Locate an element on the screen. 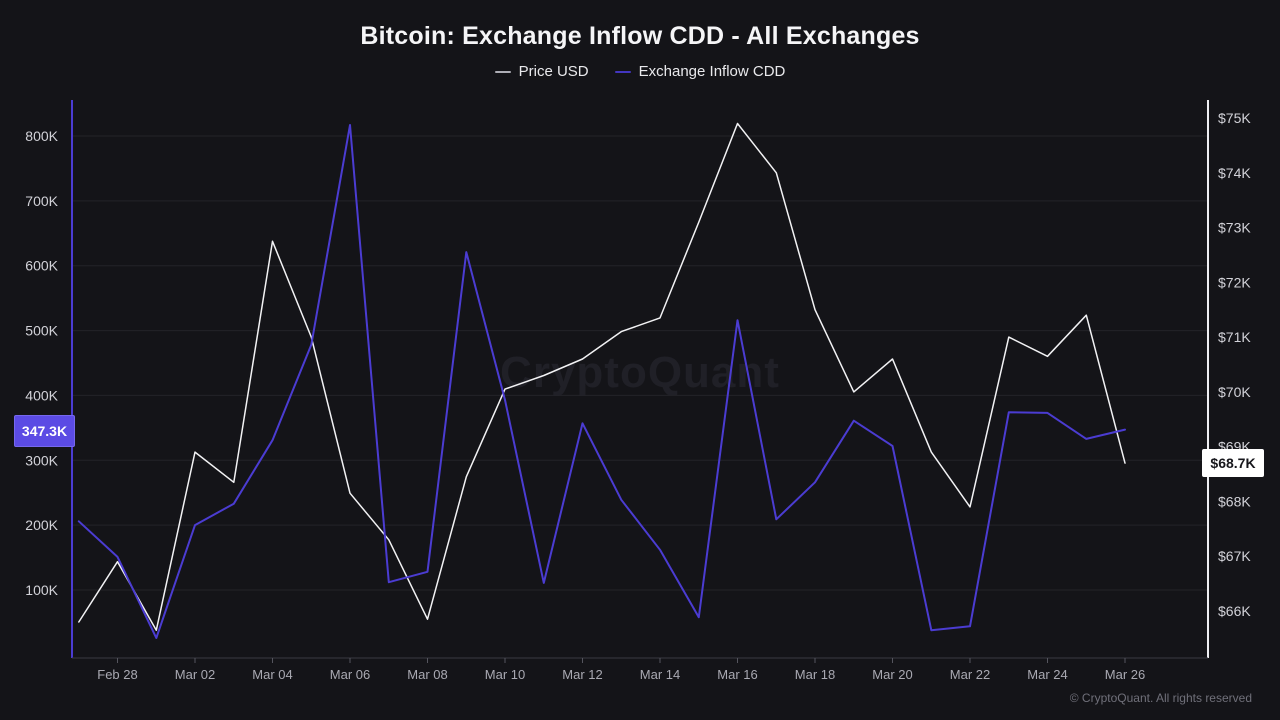 The width and height of the screenshot is (1280, 720). x-axis-tick-label: Mar 20 is located at coordinates (892, 674).